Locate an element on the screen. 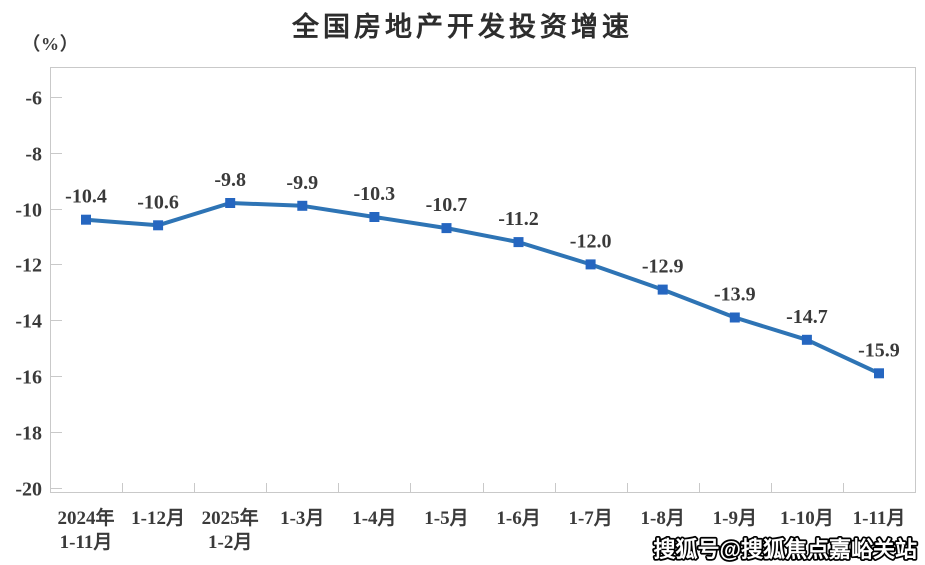 This screenshot has height=565, width=925. y-axis-tick-label: -10 is located at coordinates (28, 211).